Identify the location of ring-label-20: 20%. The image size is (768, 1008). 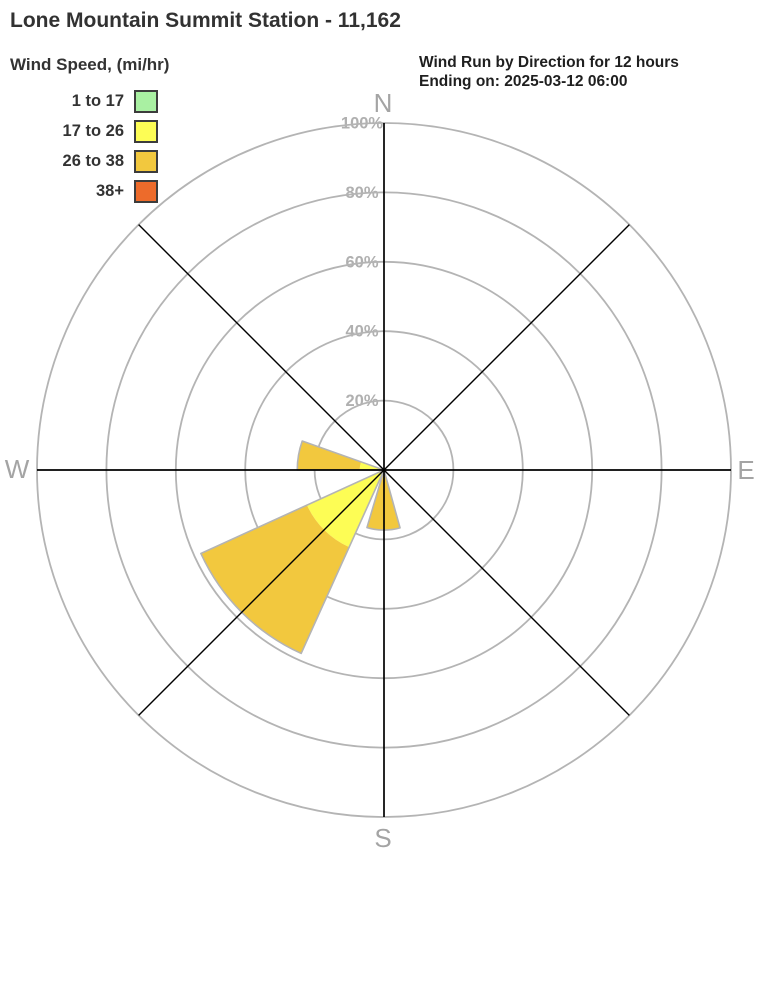
(361, 401).